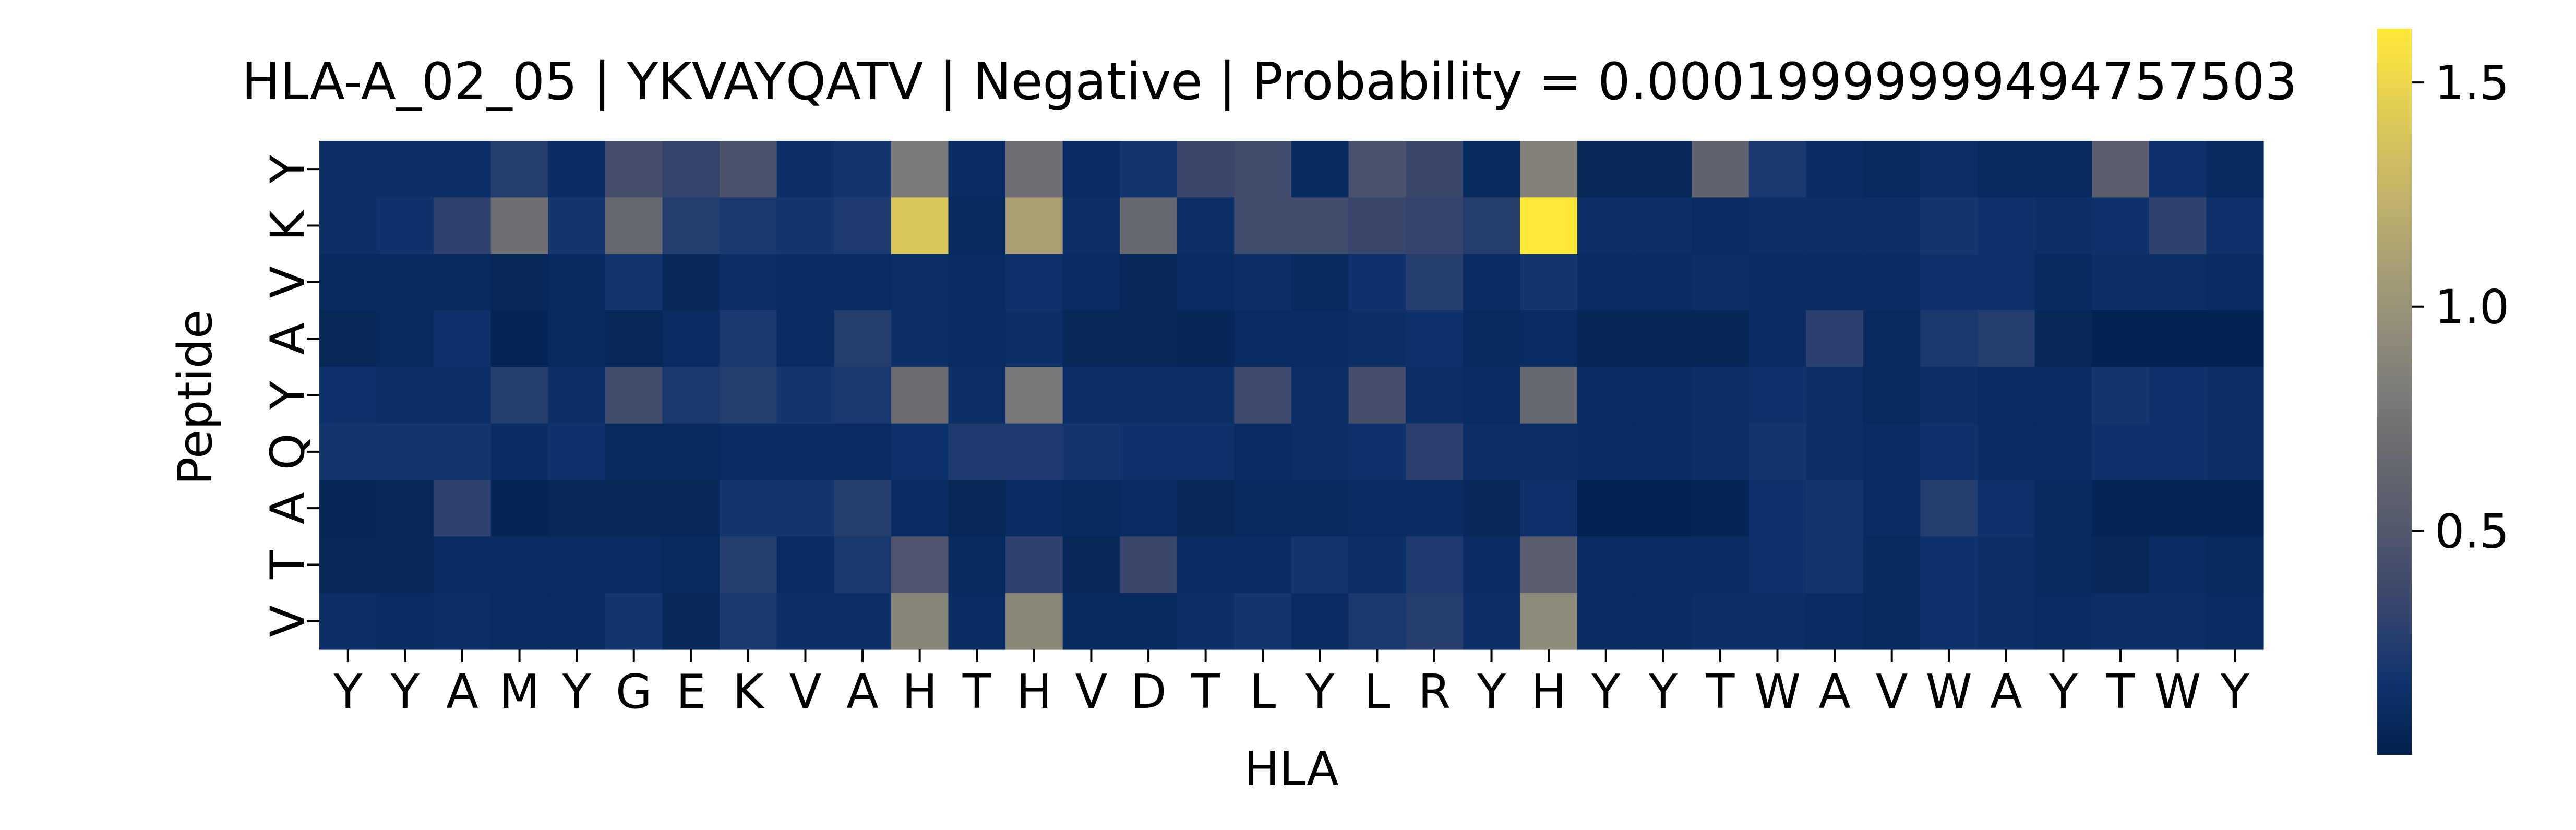 This screenshot has height=830, width=2576. Describe the element at coordinates (748, 692) in the screenshot. I see `x-tick-label: K` at that location.